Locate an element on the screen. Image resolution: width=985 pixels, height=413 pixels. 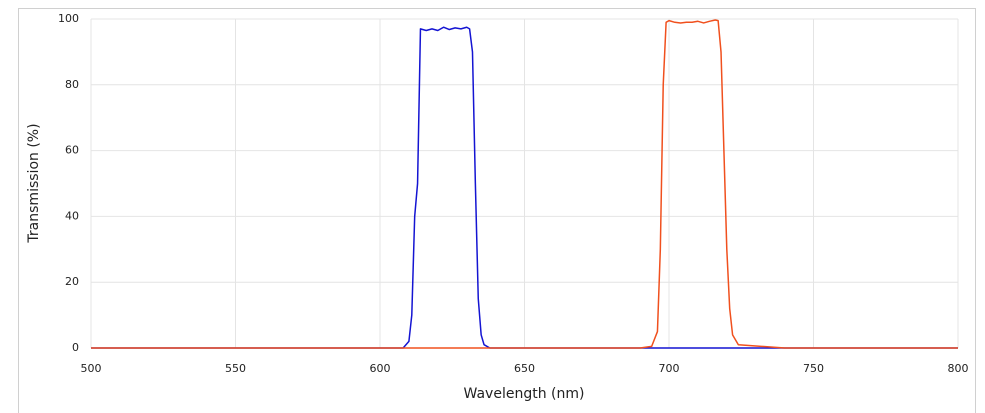
x-tick-label: 750 is located at coordinates (813, 368).